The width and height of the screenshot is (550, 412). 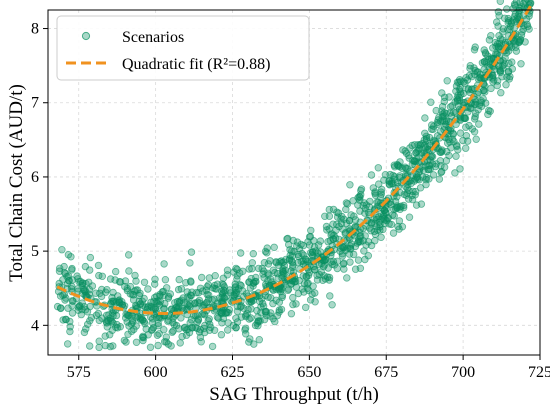 What do you see at coordinates (156, 372) in the screenshot?
I see `x-tick-label: 600` at bounding box center [156, 372].